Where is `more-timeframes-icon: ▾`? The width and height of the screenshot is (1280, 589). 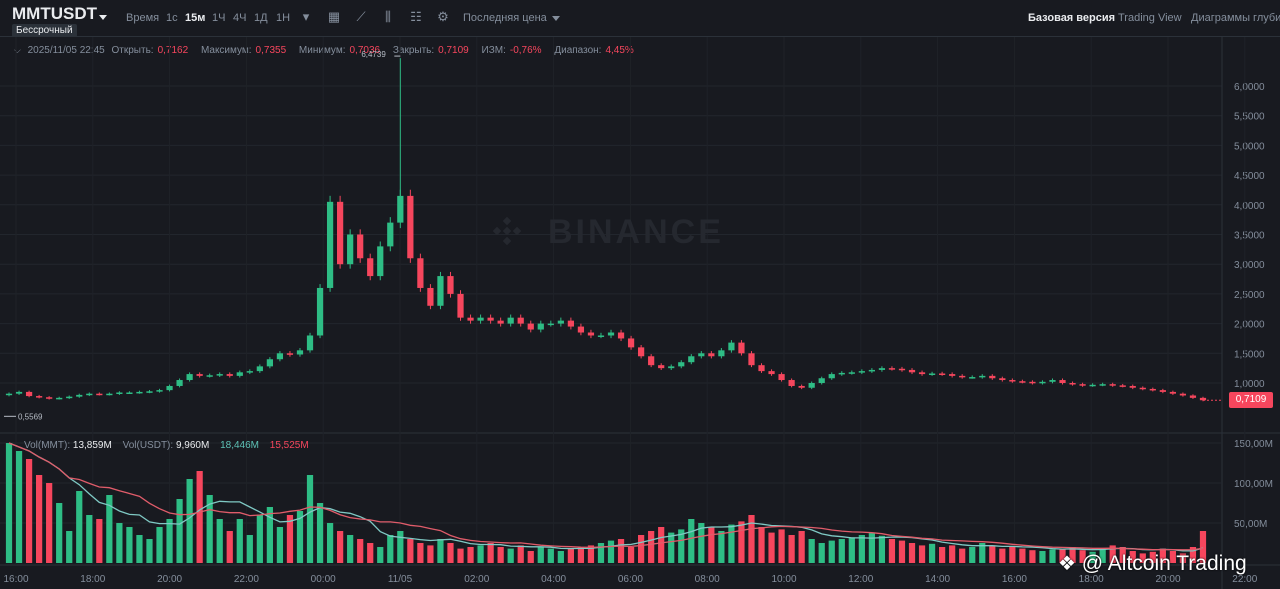 more-timeframes-icon: ▾ is located at coordinates (306, 16).